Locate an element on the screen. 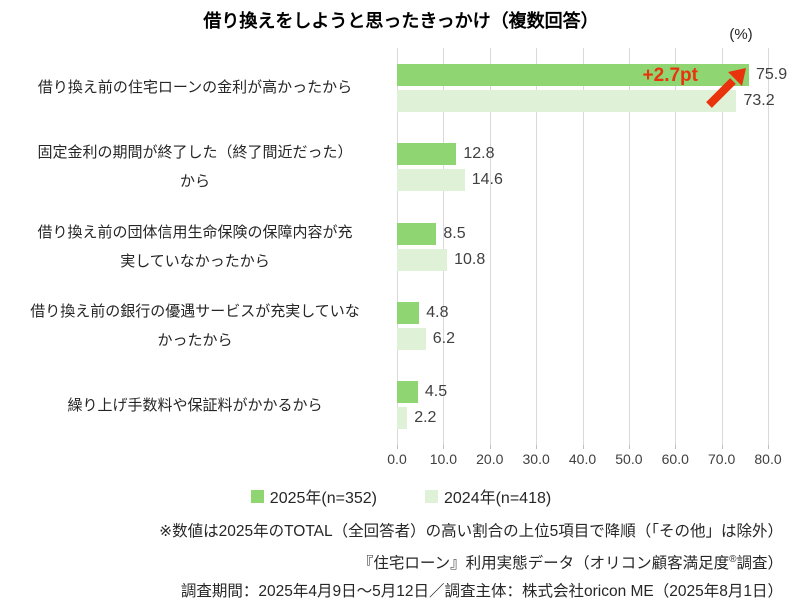  bar-line: 12.8 is located at coordinates (582, 154).